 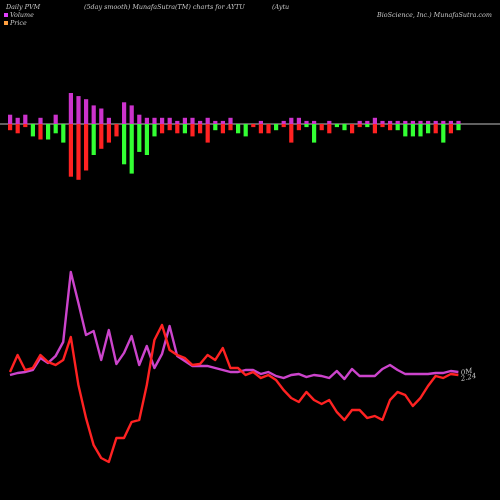 What do you see at coordinates (6, 23) in the screenshot?
I see `legend-price-swatch` at bounding box center [6, 23].